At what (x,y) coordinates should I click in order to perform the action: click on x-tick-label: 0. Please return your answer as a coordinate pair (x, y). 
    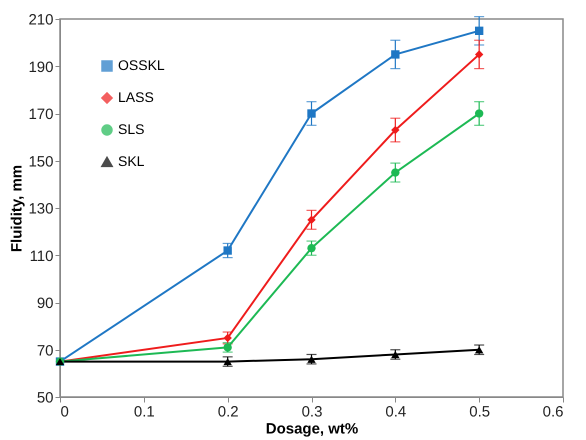
    Looking at the image, I should click on (64, 412).